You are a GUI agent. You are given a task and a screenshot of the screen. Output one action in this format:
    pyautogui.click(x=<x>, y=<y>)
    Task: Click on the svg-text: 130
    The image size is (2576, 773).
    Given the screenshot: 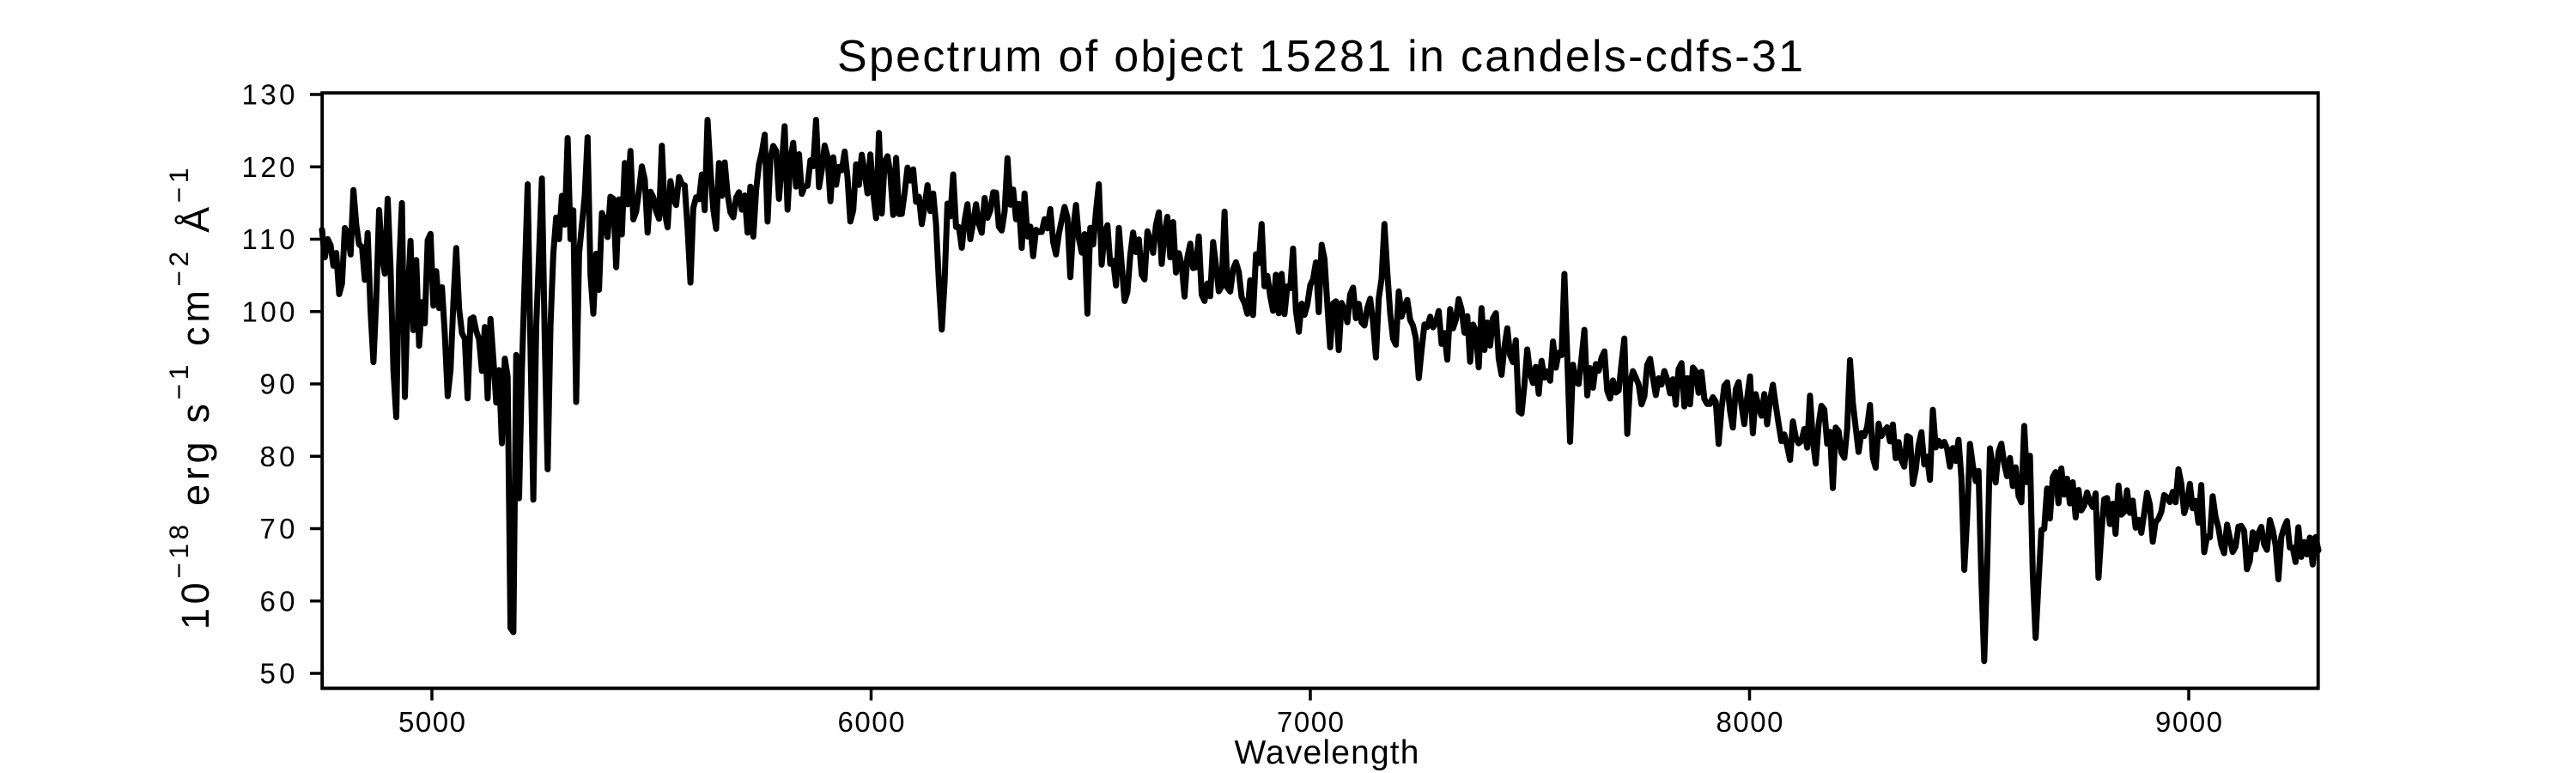 What is the action you would take?
    pyautogui.click(x=269, y=95)
    